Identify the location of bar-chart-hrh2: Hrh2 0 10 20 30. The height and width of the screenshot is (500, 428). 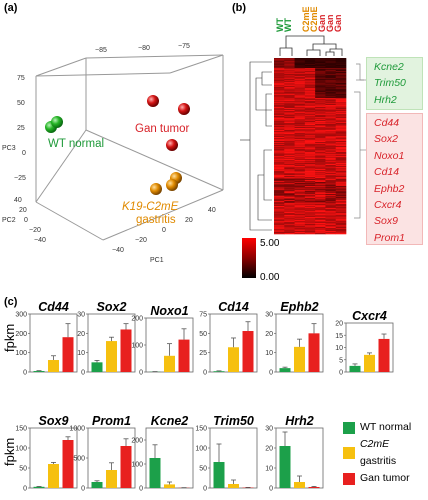
(294, 453).